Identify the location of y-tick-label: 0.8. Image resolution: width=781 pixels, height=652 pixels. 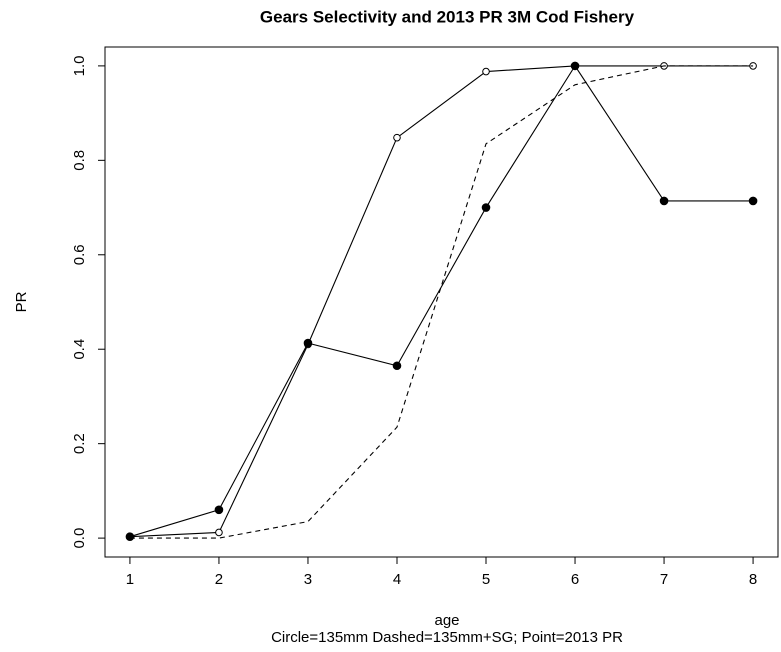
(79, 160).